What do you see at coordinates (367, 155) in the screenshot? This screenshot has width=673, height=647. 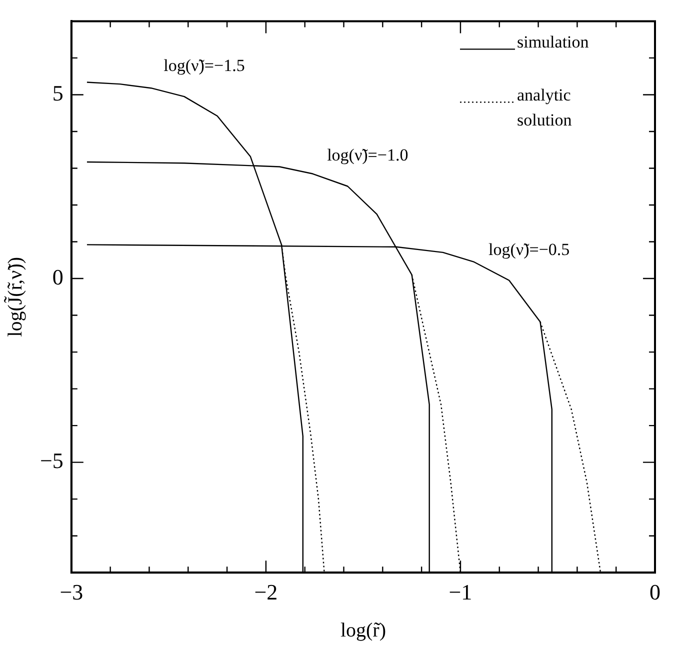 I see `annotation: log(ν̃)=−1.0` at bounding box center [367, 155].